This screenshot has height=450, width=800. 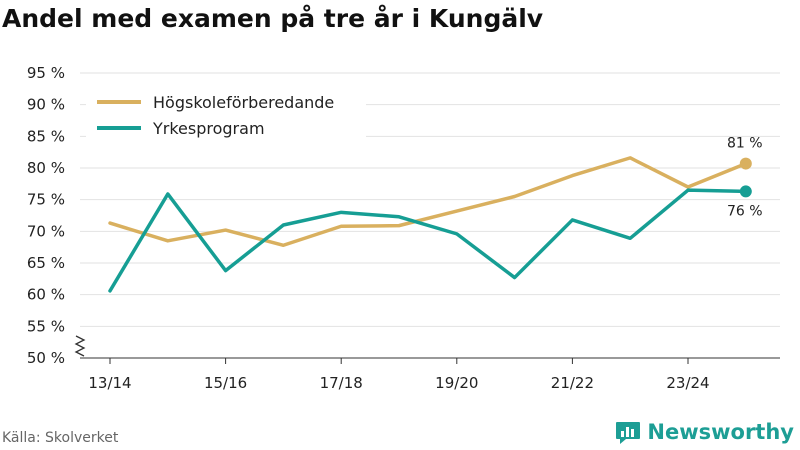 What do you see at coordinates (745, 178) in the screenshot?
I see `end-labels: 81 % 76 %` at bounding box center [745, 178].